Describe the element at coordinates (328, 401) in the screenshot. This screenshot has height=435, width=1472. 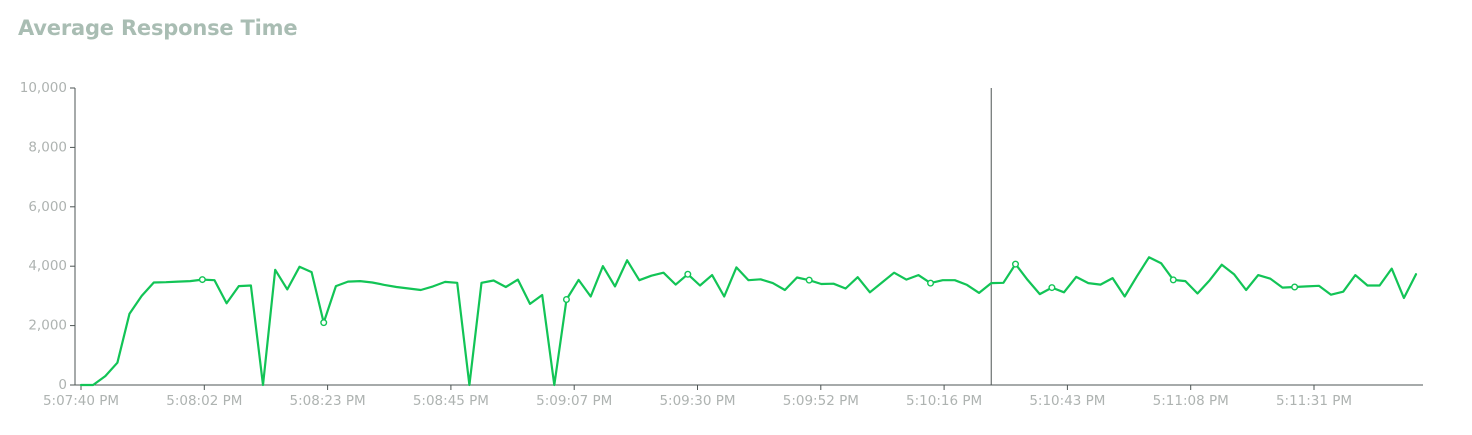
I see `x-tick-label: 5:08:23 PM` at that location.